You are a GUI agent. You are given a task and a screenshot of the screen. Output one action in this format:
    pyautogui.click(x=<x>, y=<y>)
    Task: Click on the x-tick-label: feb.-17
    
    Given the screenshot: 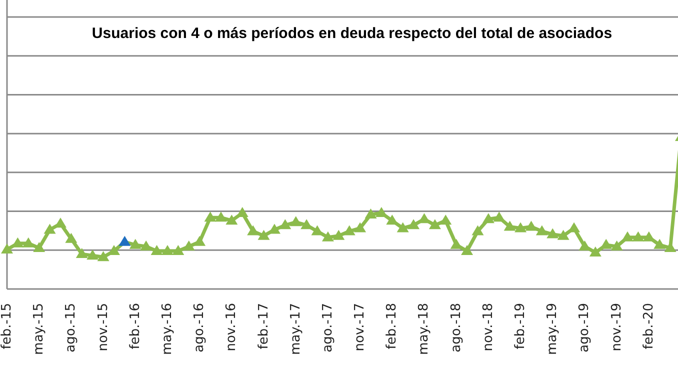 What is the action you would take?
    pyautogui.click(x=264, y=326)
    